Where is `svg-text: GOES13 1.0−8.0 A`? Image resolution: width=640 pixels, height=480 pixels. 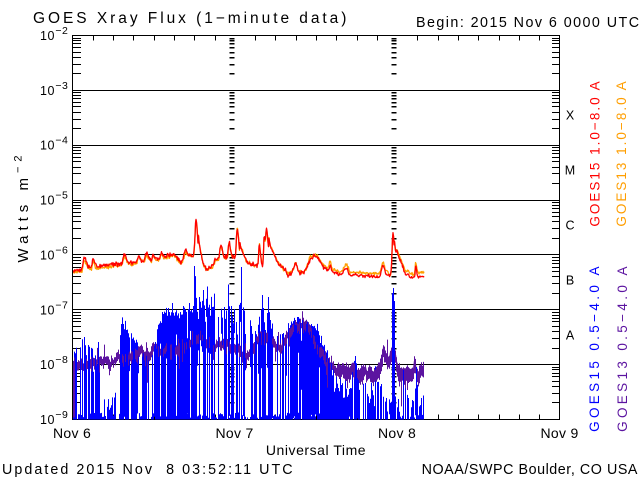
svg-text: GOES13 1.0−8.0 A is located at coordinates (621, 152).